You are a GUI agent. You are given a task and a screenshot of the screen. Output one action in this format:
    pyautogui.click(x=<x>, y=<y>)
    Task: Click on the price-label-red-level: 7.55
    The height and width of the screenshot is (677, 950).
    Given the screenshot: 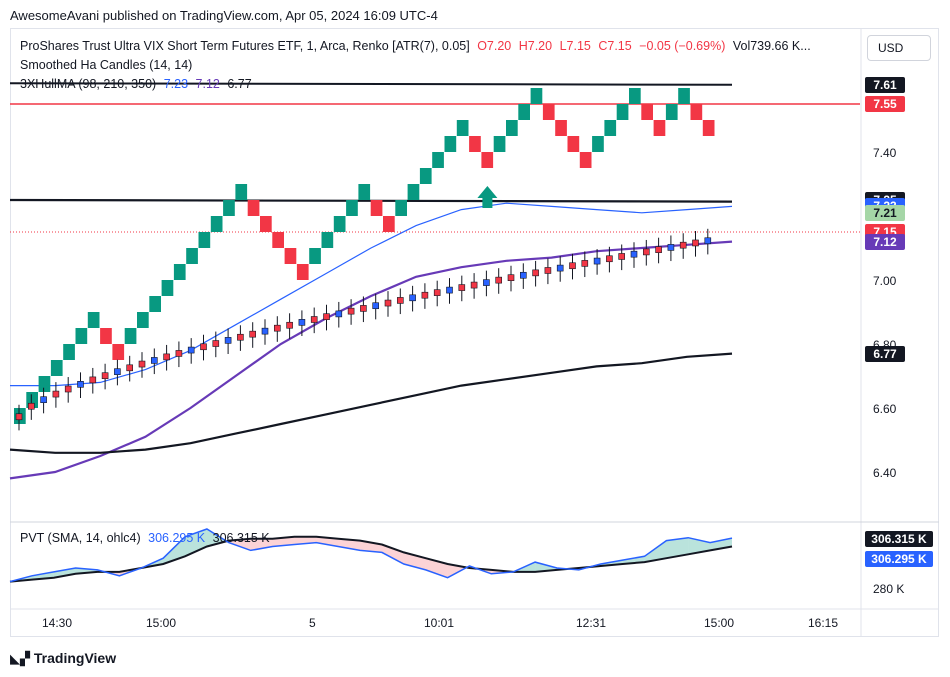 What is the action you would take?
    pyautogui.click(x=885, y=104)
    